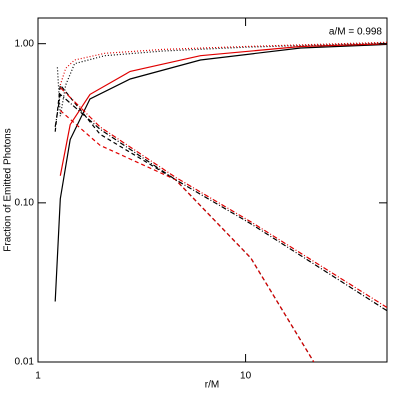  Describe the element at coordinates (212, 385) in the screenshot. I see `x-axis-label: r/M` at that location.